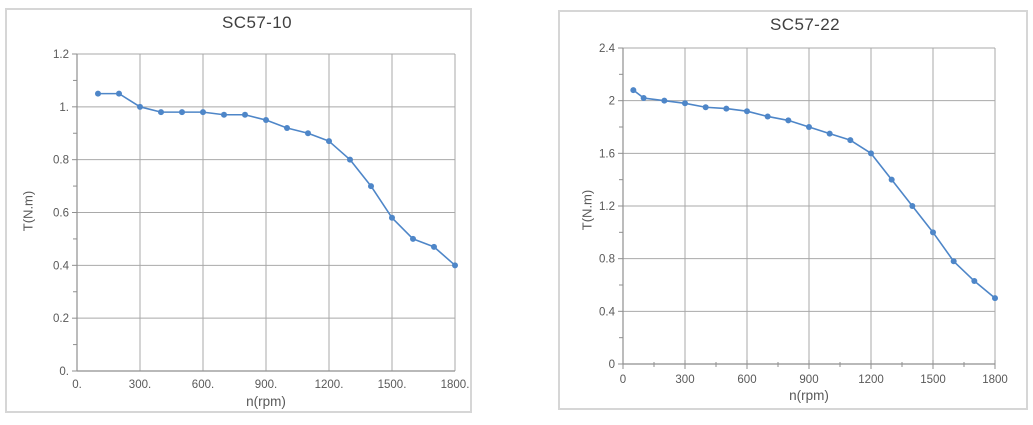 Image resolution: width=1033 pixels, height=425 pixels. I want to click on x-tick-label: 1200, so click(871, 380).